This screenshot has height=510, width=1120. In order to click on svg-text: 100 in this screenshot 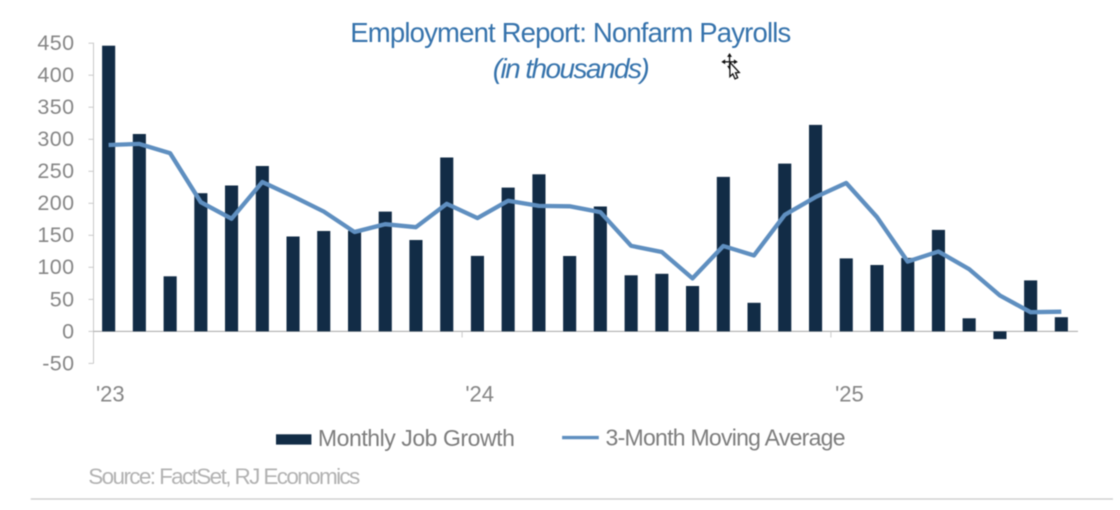, I will do `click(55, 267)`.